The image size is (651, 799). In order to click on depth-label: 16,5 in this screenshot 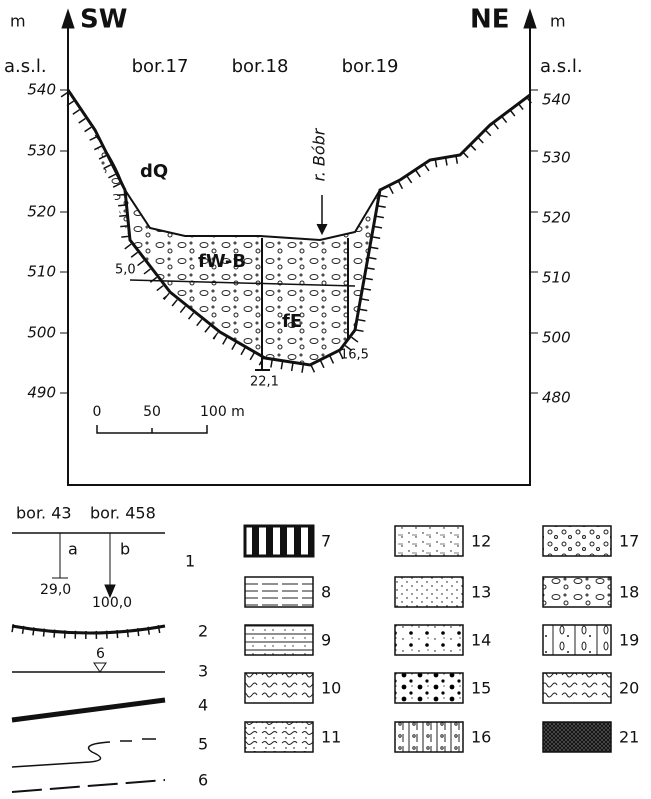, I will do `click(354, 355)`.